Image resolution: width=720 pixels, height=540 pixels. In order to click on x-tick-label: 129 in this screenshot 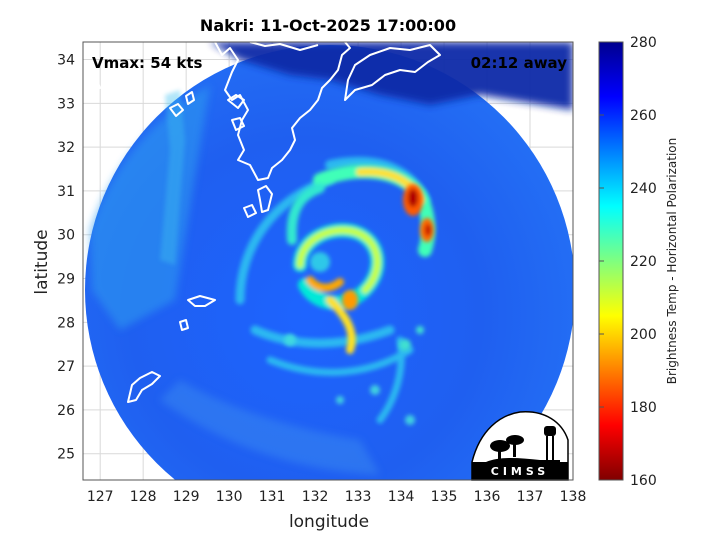, I will do `click(186, 497)`.